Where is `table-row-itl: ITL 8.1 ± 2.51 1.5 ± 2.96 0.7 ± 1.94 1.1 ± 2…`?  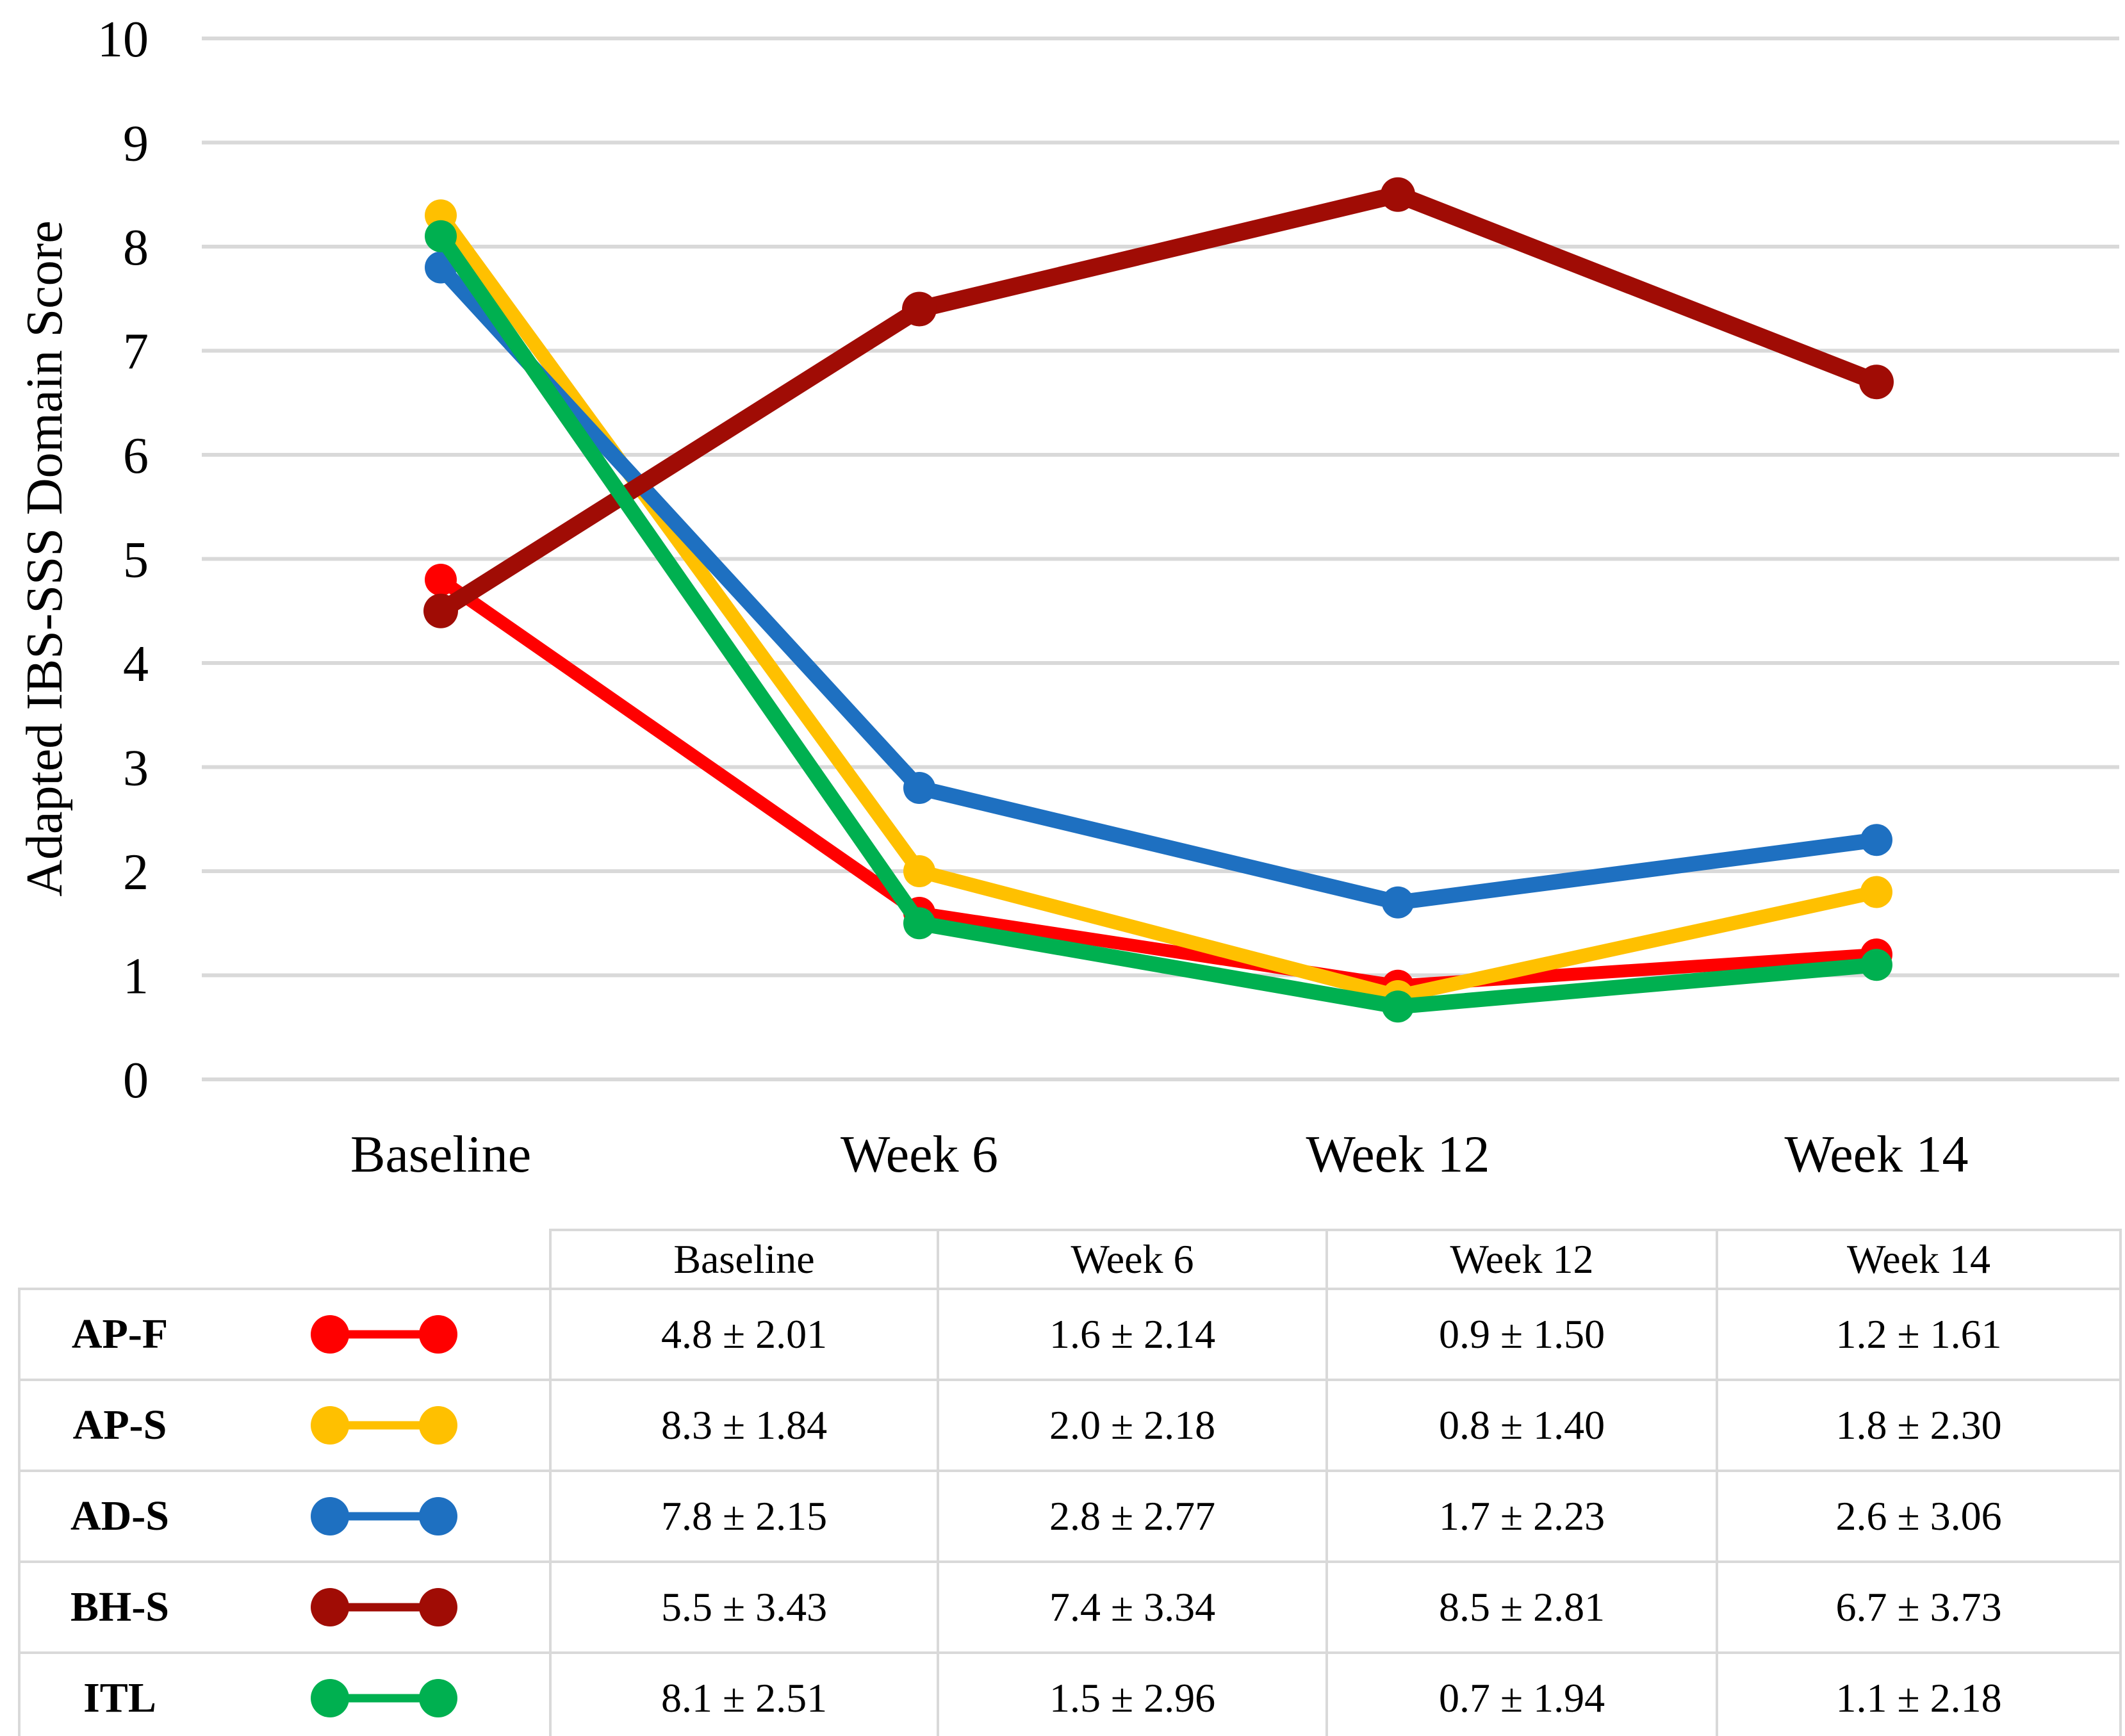
table-row-itl: ITL 8.1 ± 2.51 1.5 ± 2.96 0.7 ± 1.94 1.1 ± 2… is located at coordinates (1070, 1693).